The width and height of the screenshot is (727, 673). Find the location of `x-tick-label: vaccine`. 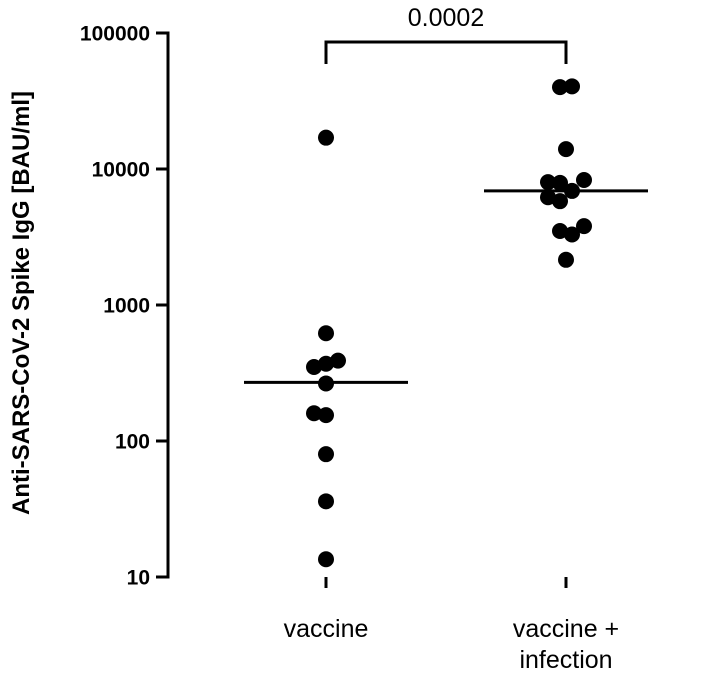

x-tick-label: vaccine is located at coordinates (326, 629).